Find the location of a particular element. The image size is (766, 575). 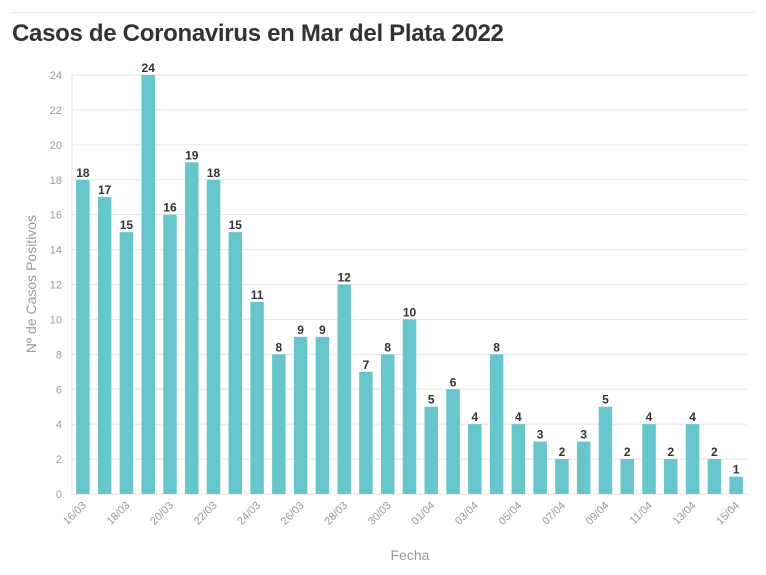

value-label: 11 is located at coordinates (257, 295).